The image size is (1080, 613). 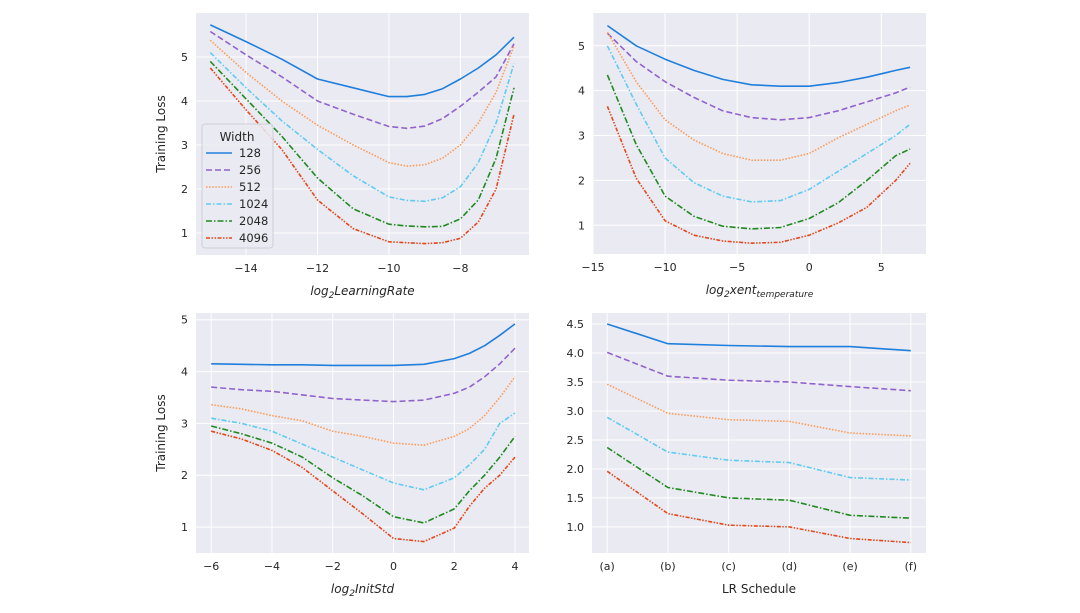 I want to click on x-tick-label: (e), so click(x=849, y=566).